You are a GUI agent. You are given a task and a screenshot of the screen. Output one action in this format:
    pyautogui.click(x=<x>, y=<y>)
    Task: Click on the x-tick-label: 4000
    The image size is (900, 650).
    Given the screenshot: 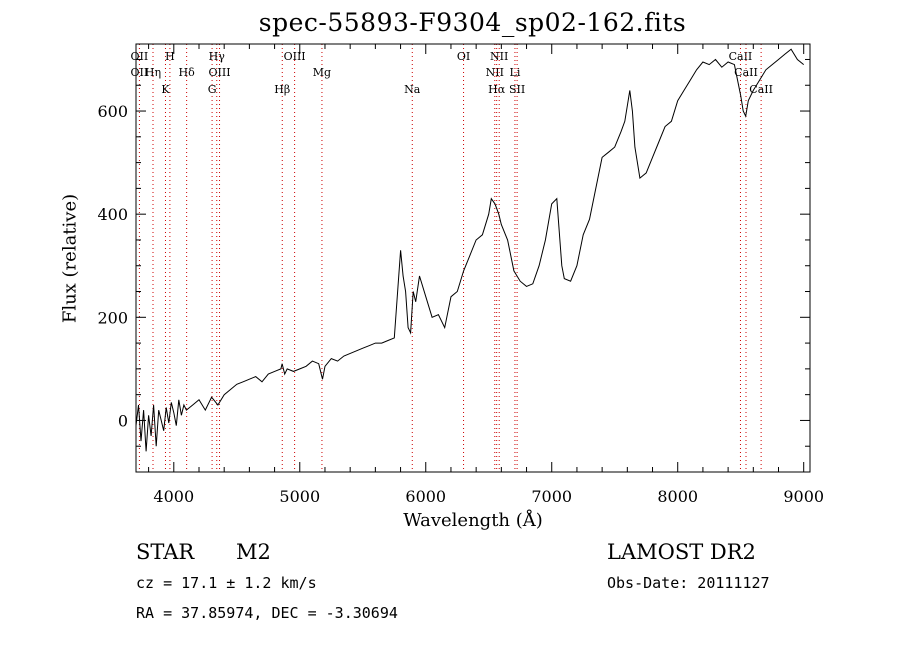 What is the action you would take?
    pyautogui.click(x=173, y=496)
    